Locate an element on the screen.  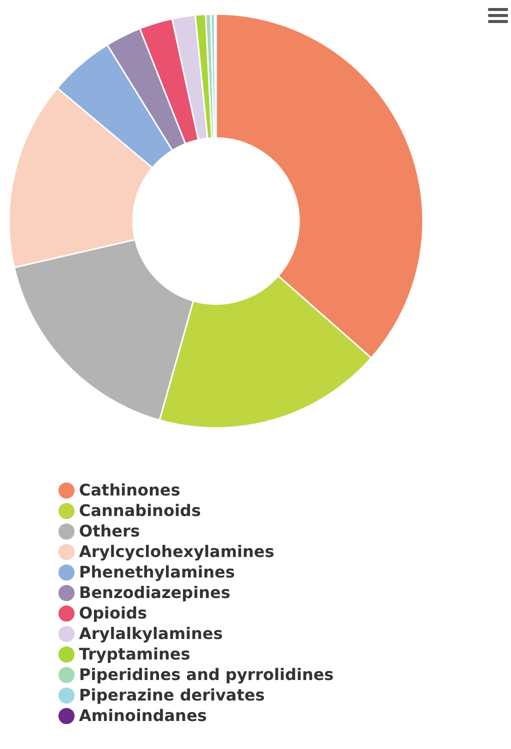
legend-label: Aminoindanes is located at coordinates (143, 715).